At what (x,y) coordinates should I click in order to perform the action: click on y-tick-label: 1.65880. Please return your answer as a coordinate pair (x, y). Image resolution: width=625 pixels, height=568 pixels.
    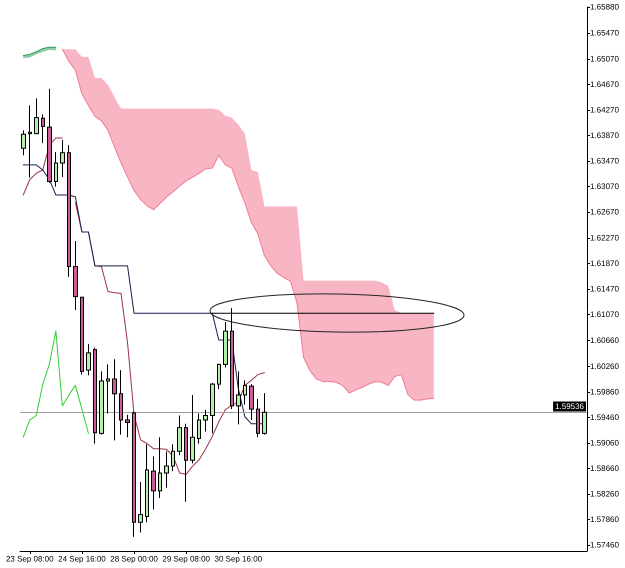
    Looking at the image, I should click on (605, 7).